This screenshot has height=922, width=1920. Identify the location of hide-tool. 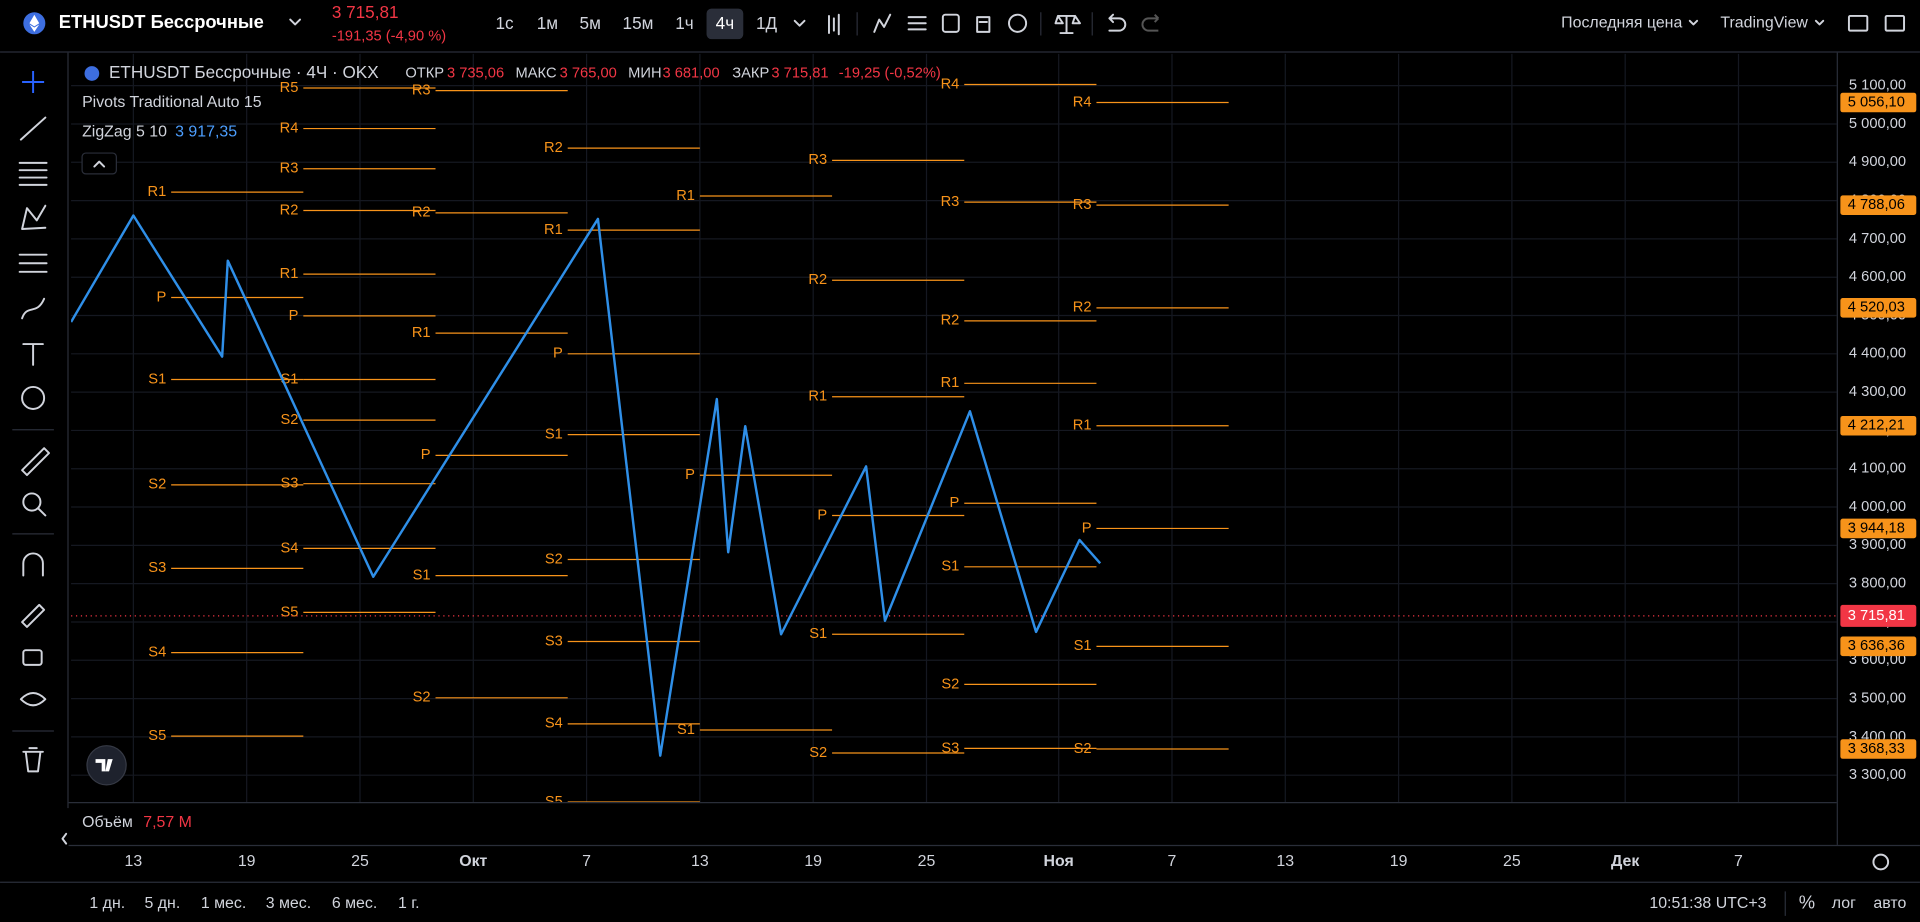
(33, 699).